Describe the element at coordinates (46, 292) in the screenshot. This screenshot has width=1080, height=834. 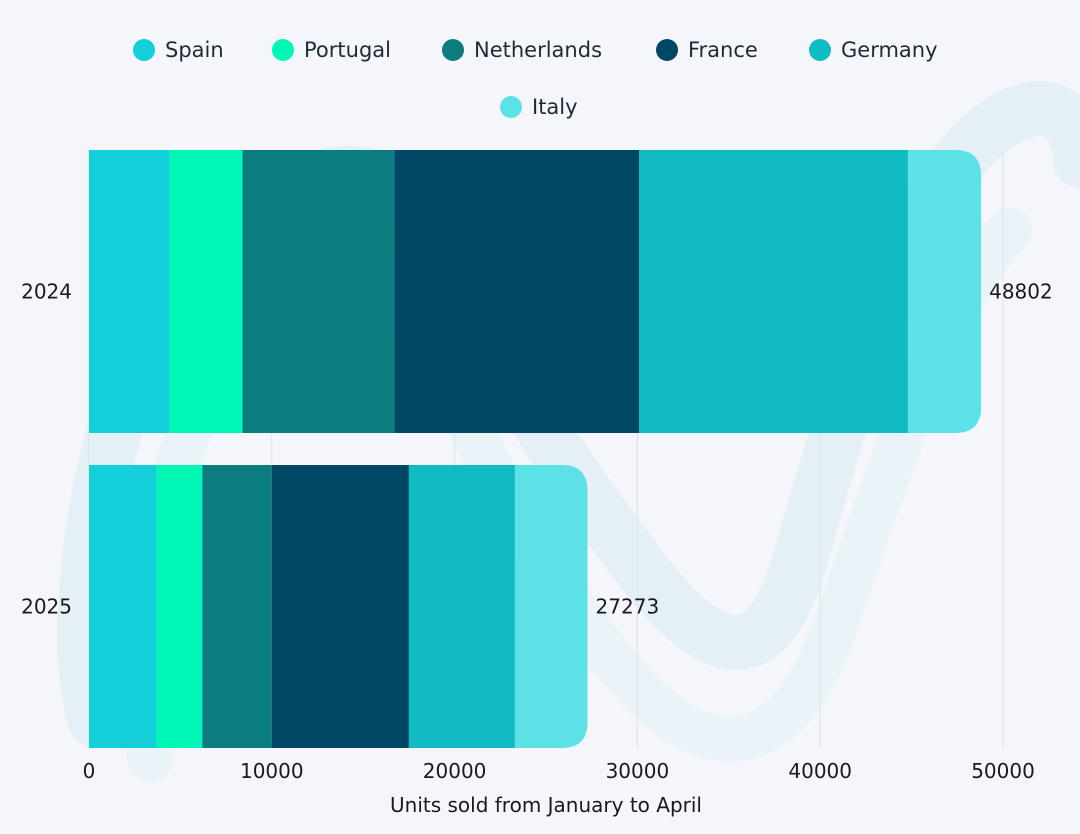
I see `y-category-label: 2024` at that location.